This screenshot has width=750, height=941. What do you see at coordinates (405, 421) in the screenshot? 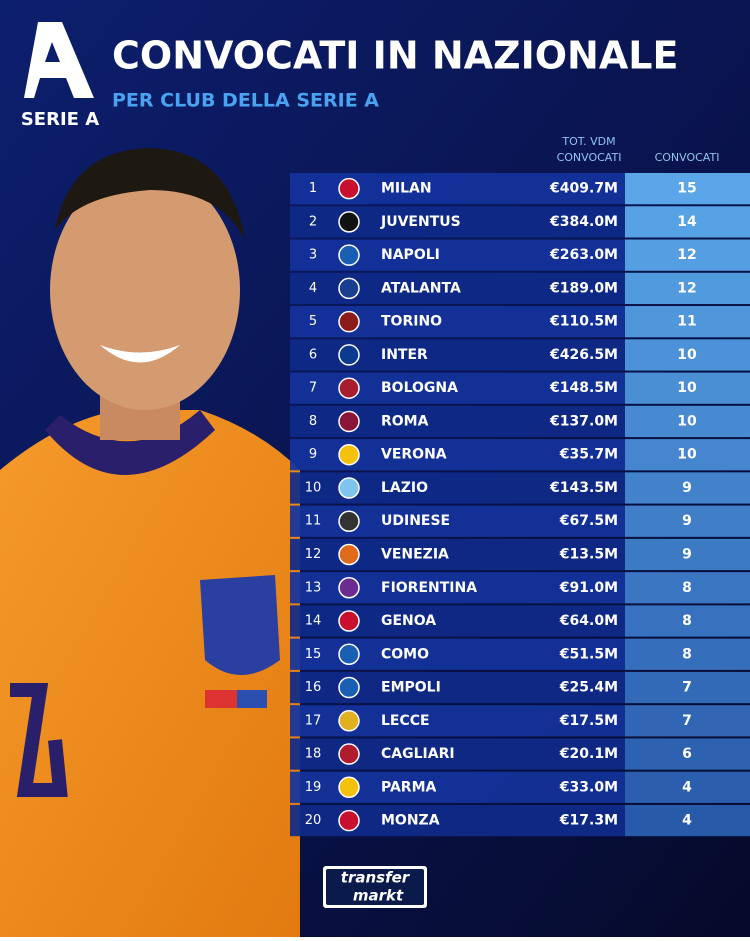
I see `club-name: ROMA` at bounding box center [405, 421].